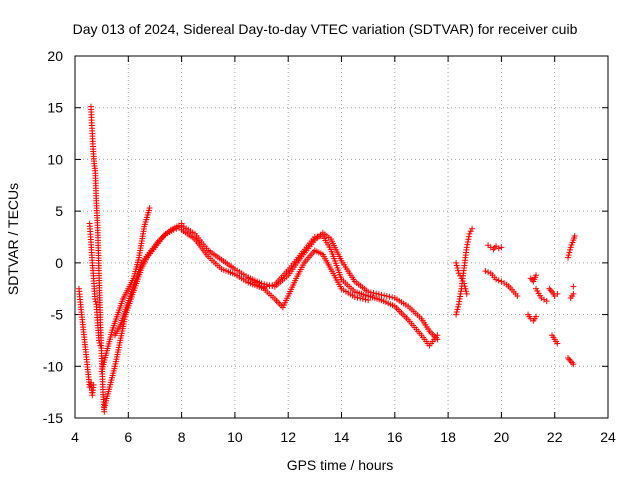 The height and width of the screenshot is (480, 640). What do you see at coordinates (59, 263) in the screenshot?
I see `y-tick-label: 0` at bounding box center [59, 263].